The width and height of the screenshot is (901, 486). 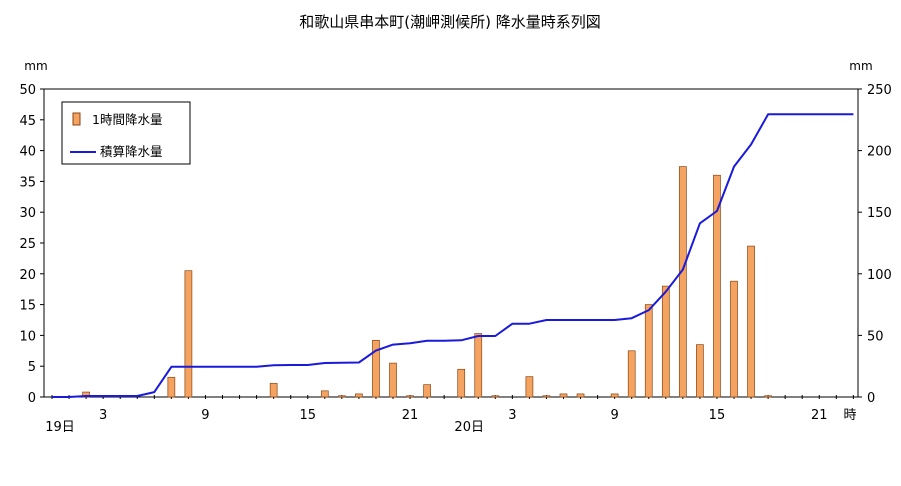 What do you see at coordinates (27, 244) in the screenshot?
I see `y-left-tick-label: 25` at bounding box center [27, 244].